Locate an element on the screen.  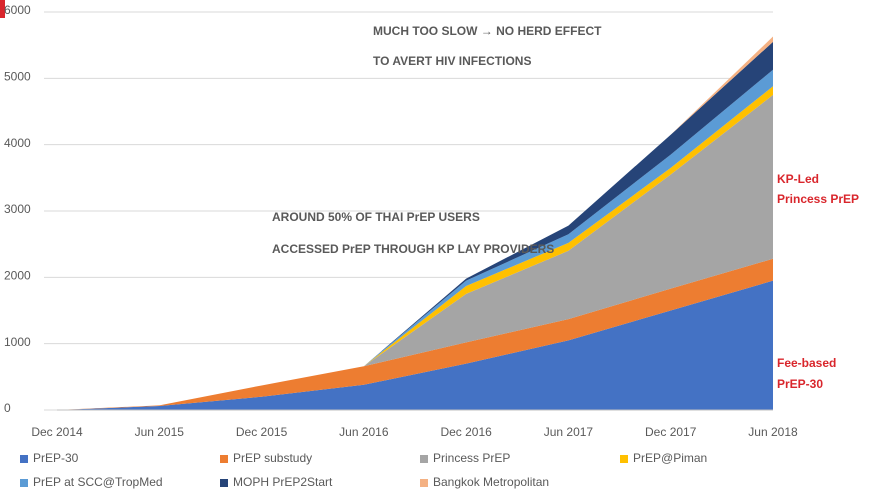
annotation: Princess PrEP is located at coordinates (818, 199).